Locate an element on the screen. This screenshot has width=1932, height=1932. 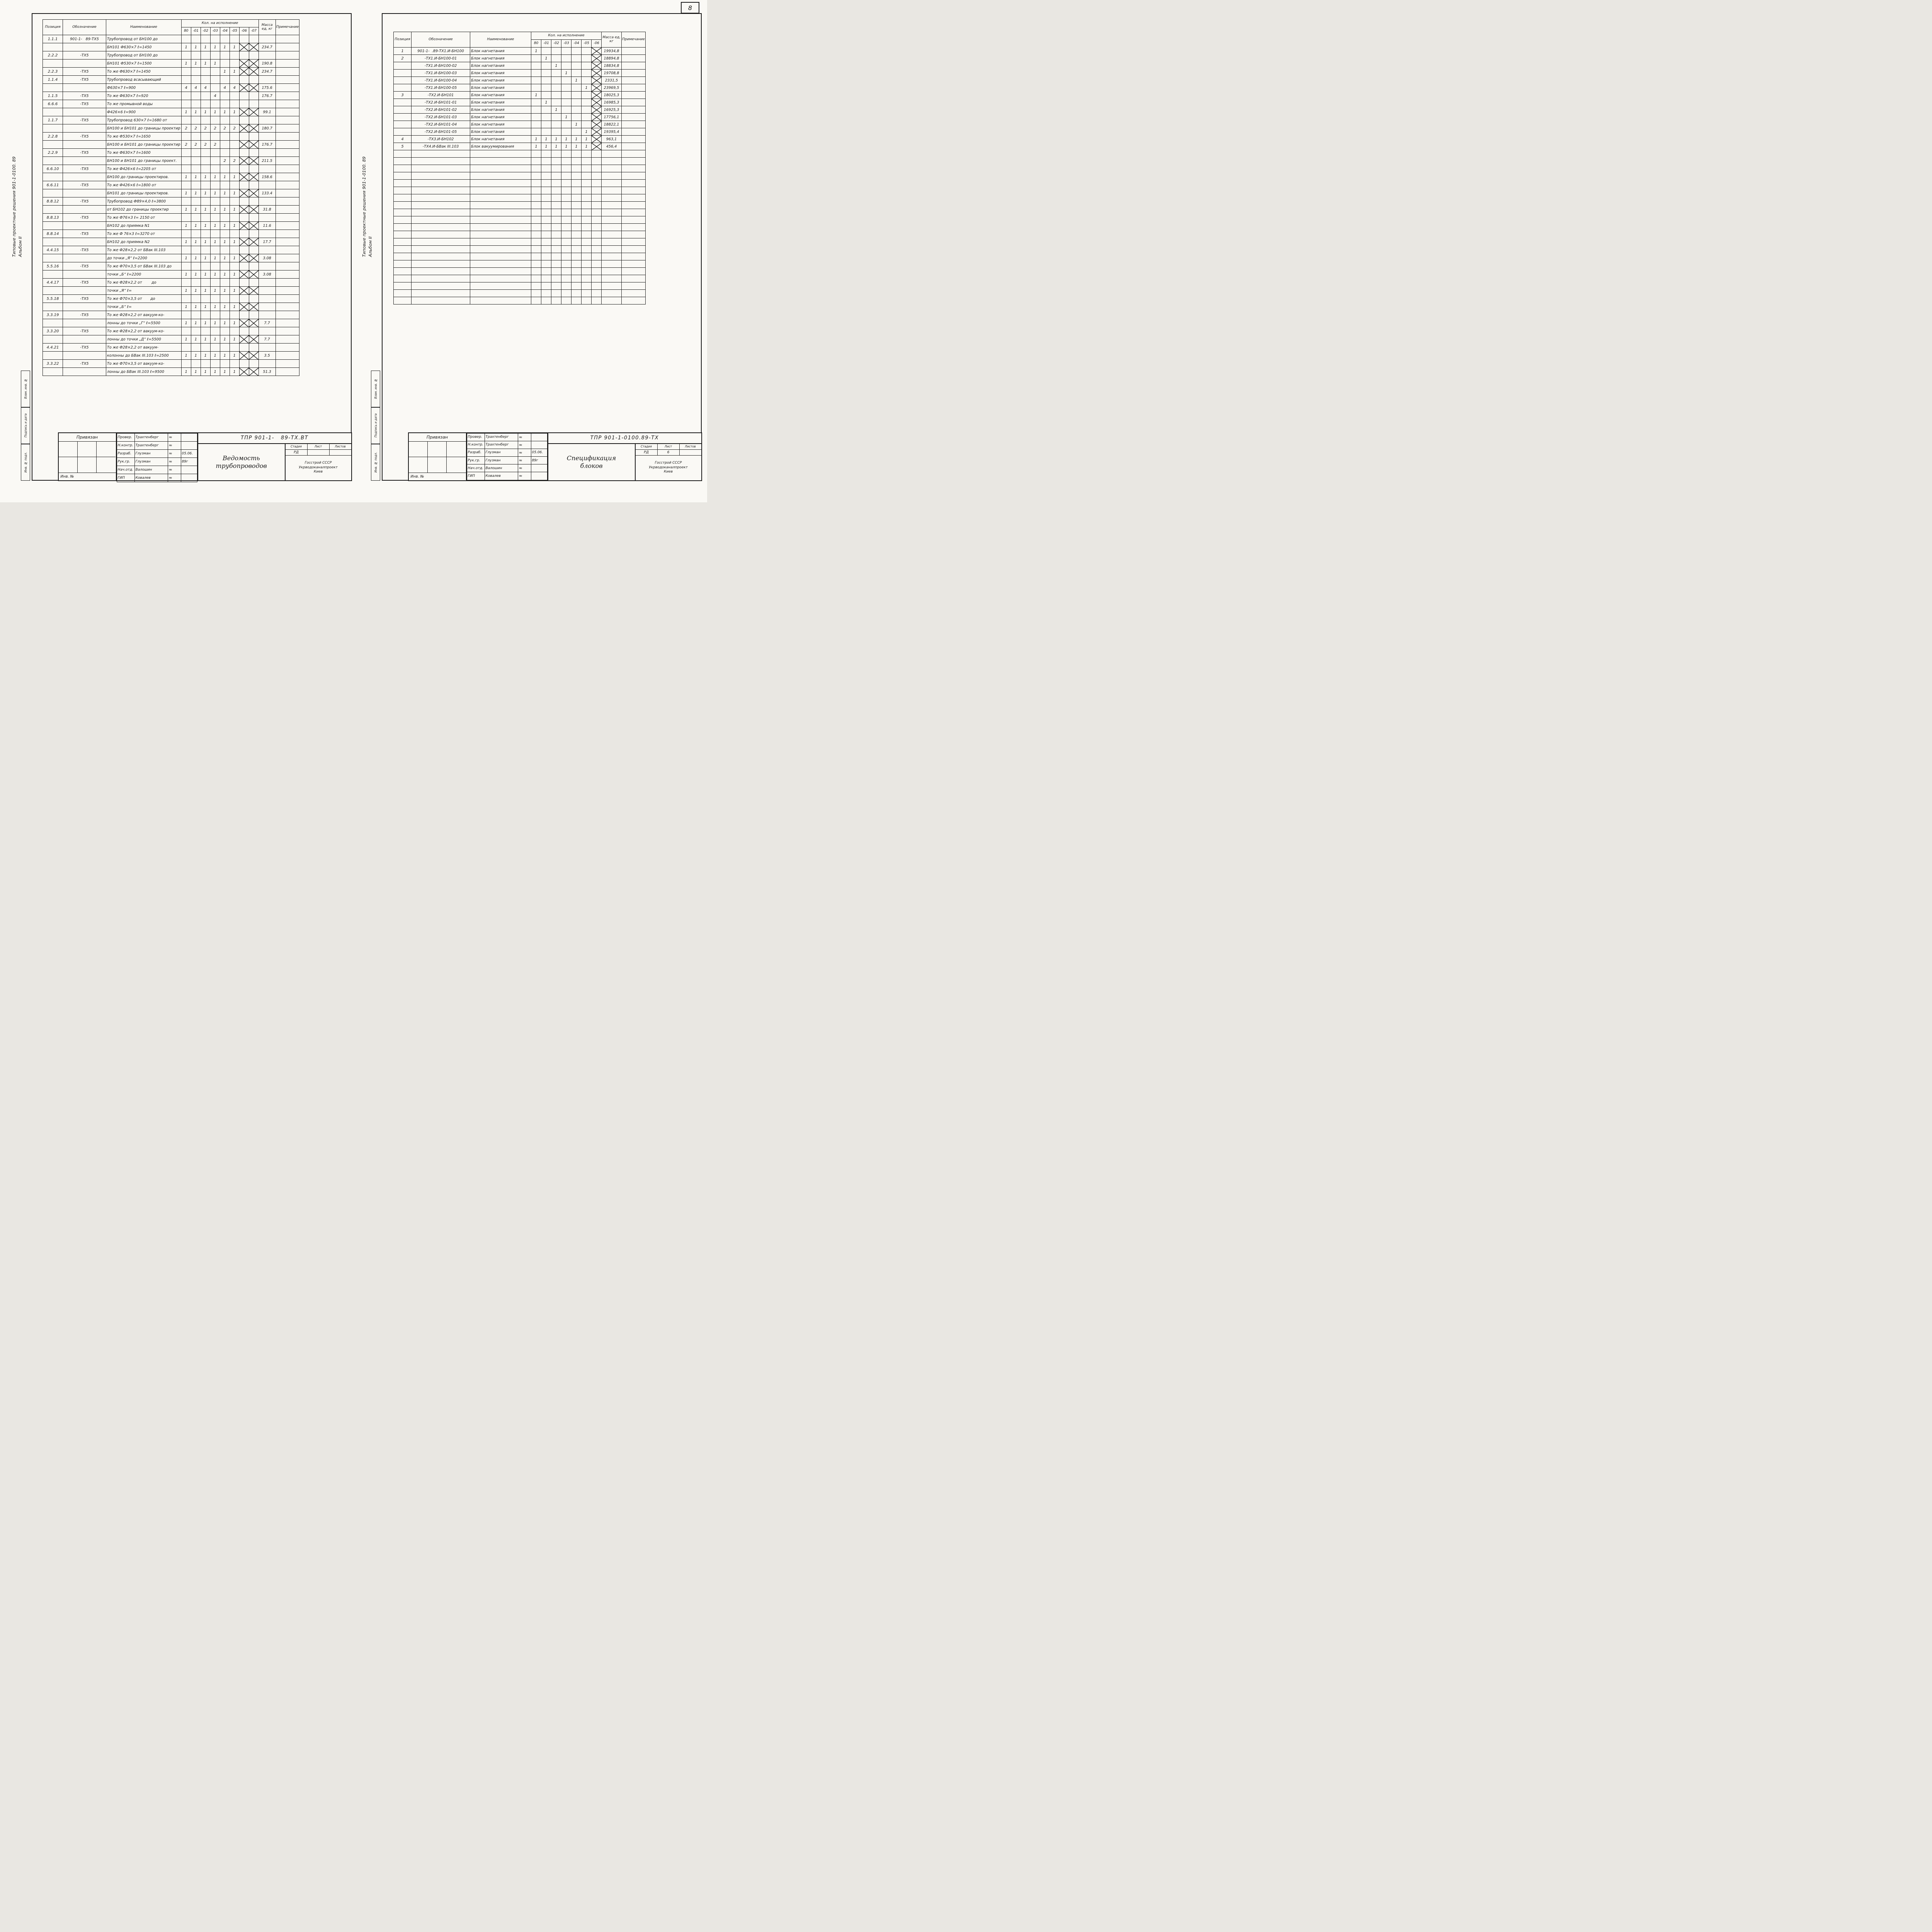
mass-cell: 3.08 is located at coordinates (267, 258).